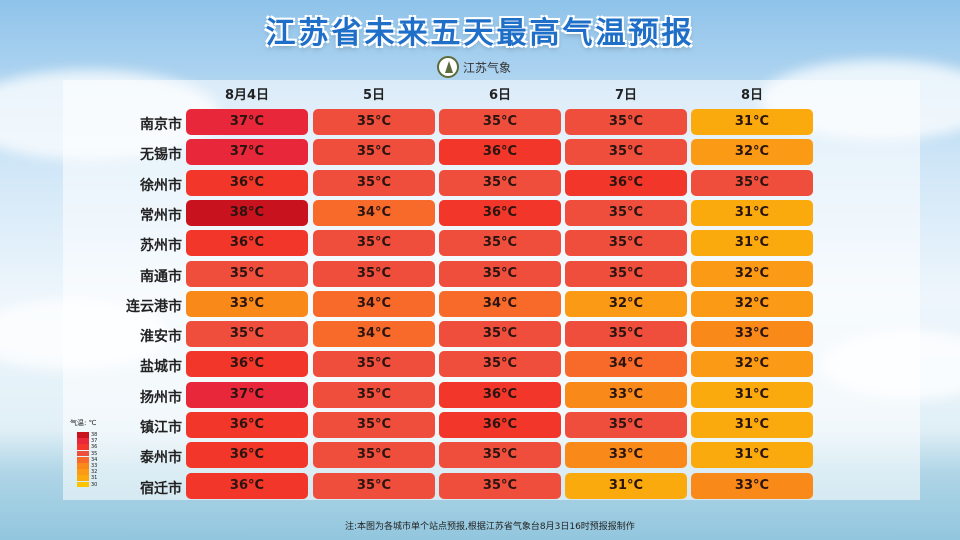 This screenshot has height=540, width=960. I want to click on city-label: 泰州市, so click(161, 458).